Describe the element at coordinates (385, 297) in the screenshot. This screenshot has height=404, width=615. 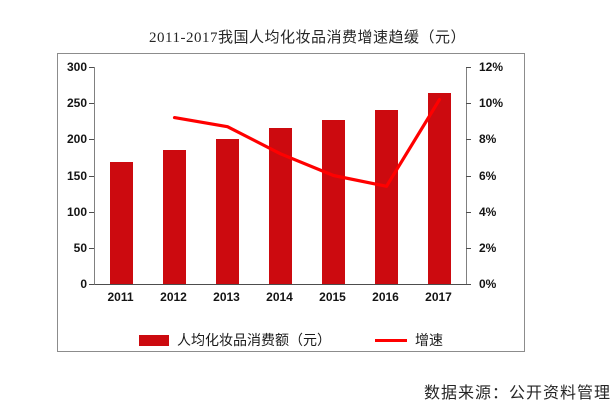
I see `x-axis-label-2016: 2016` at that location.